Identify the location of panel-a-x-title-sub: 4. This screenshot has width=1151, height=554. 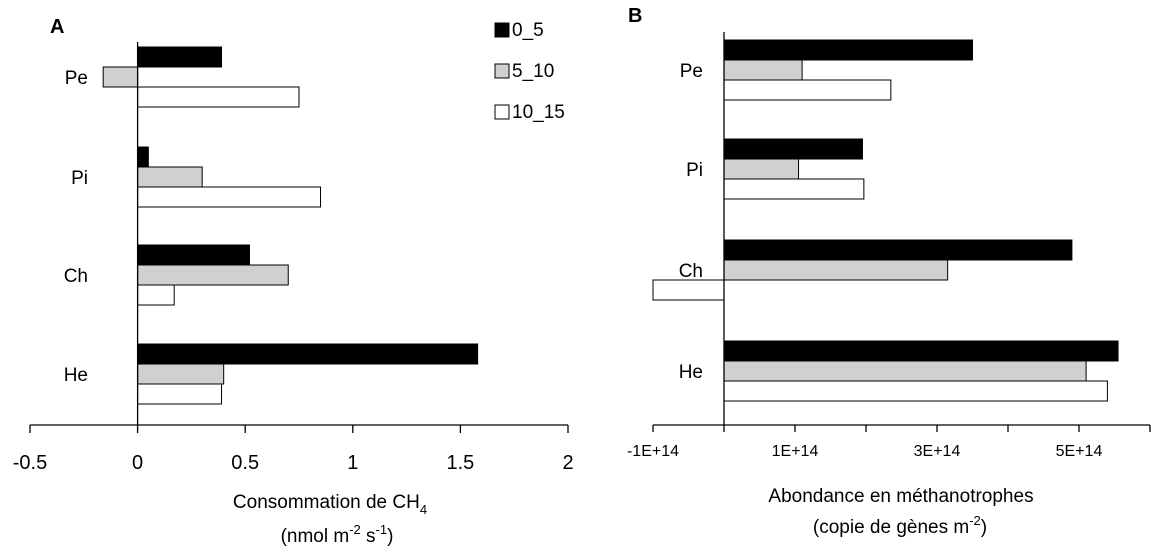
(423, 509).